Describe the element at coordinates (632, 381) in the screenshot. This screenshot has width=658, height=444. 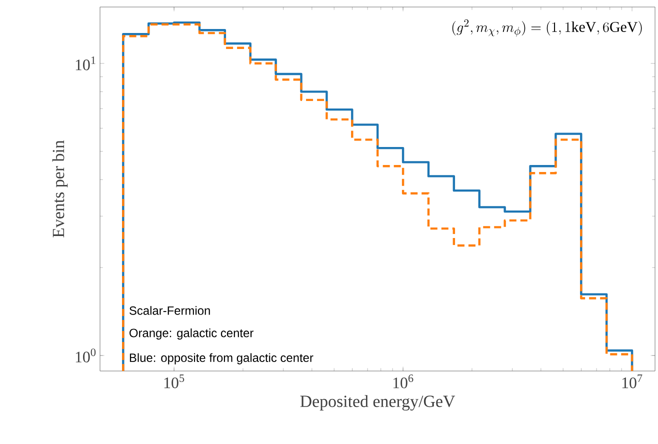
I see `x-tick-label: 10$^{7}$` at that location.